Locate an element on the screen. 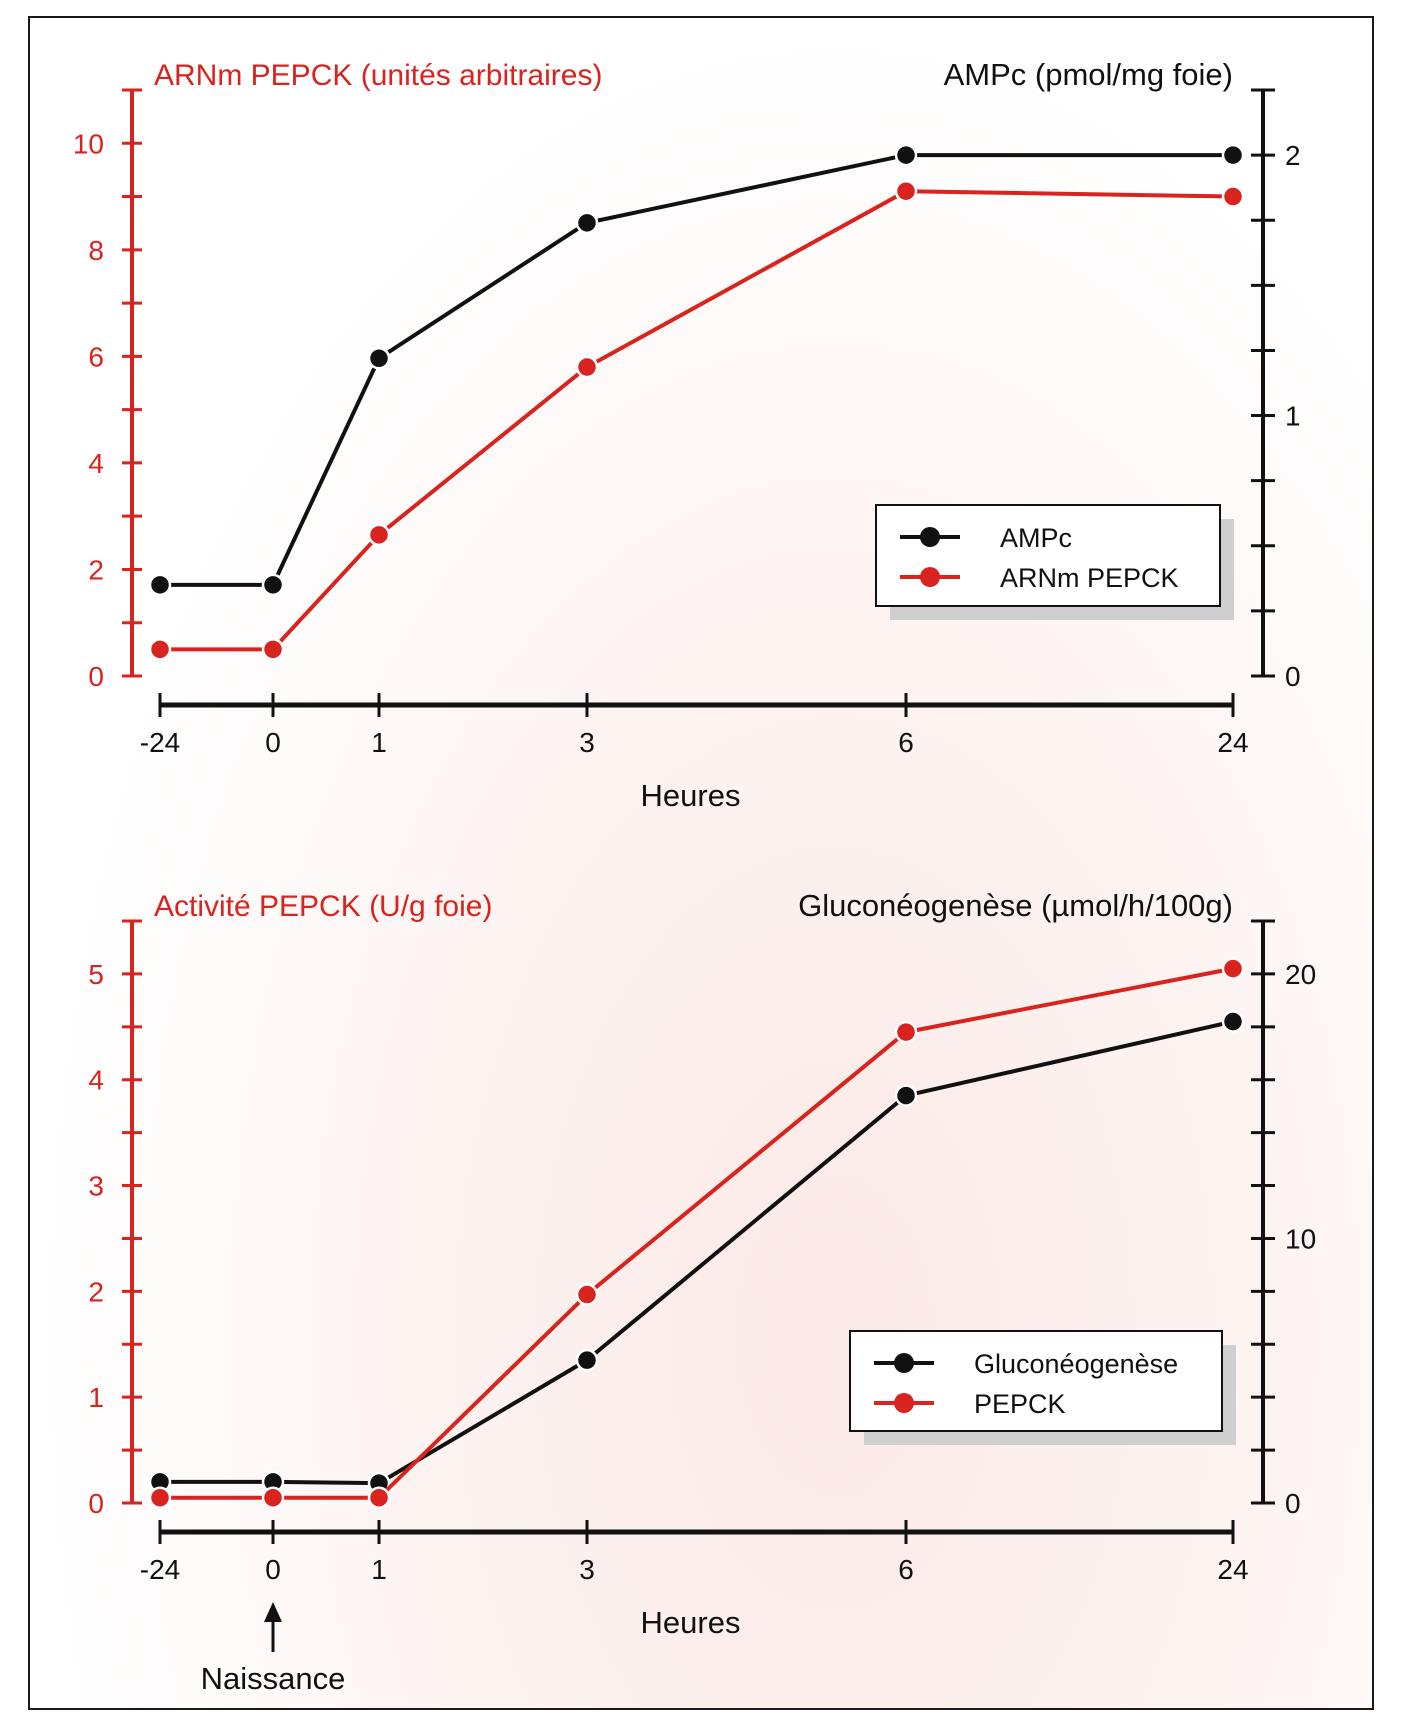 Image resolution: width=1404 pixels, height=1728 pixels. panel2-right-tick-label: 0 is located at coordinates (1293, 1503).